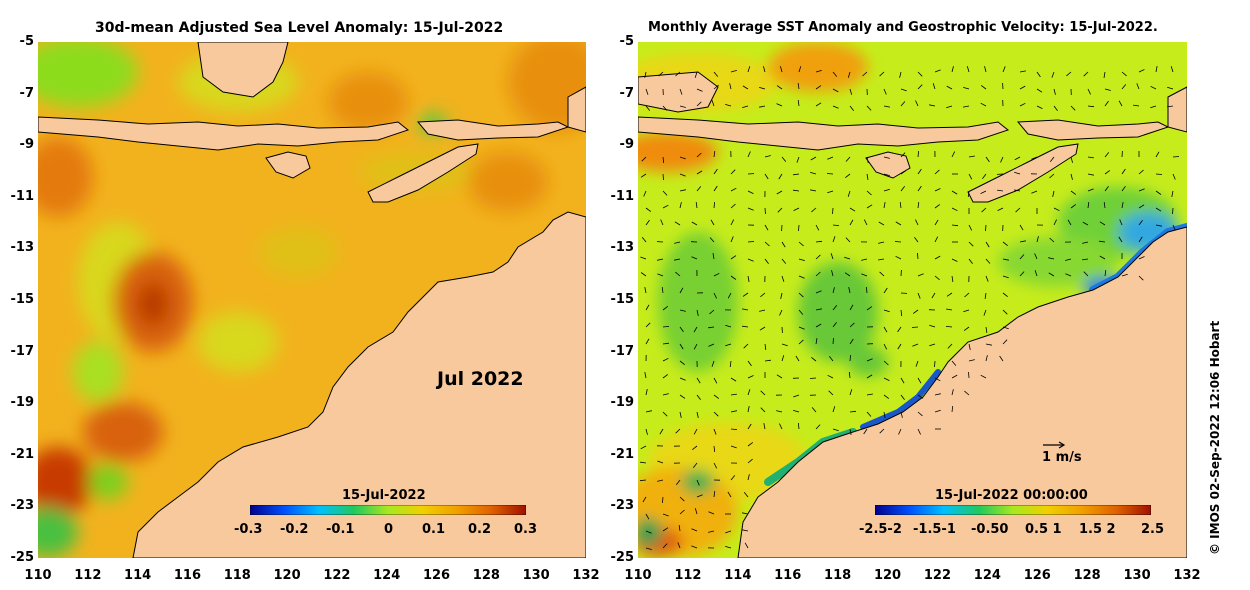  What do you see at coordinates (434, 529) in the screenshot?
I see `left-colorbar-tick: 0.1` at bounding box center [434, 529].